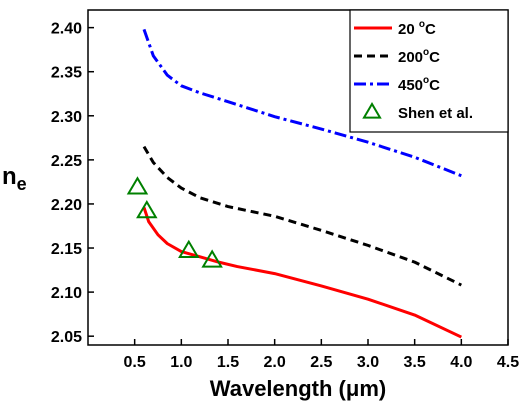  What do you see at coordinates (372, 110) in the screenshot?
I see `legend-marker` at bounding box center [372, 110].